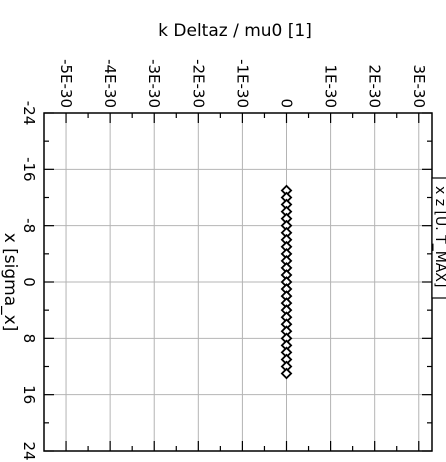 Image resolution: width=446 pixels, height=462 pixels. I want to click on x-tick-label: 2E-30, so click(375, 86).